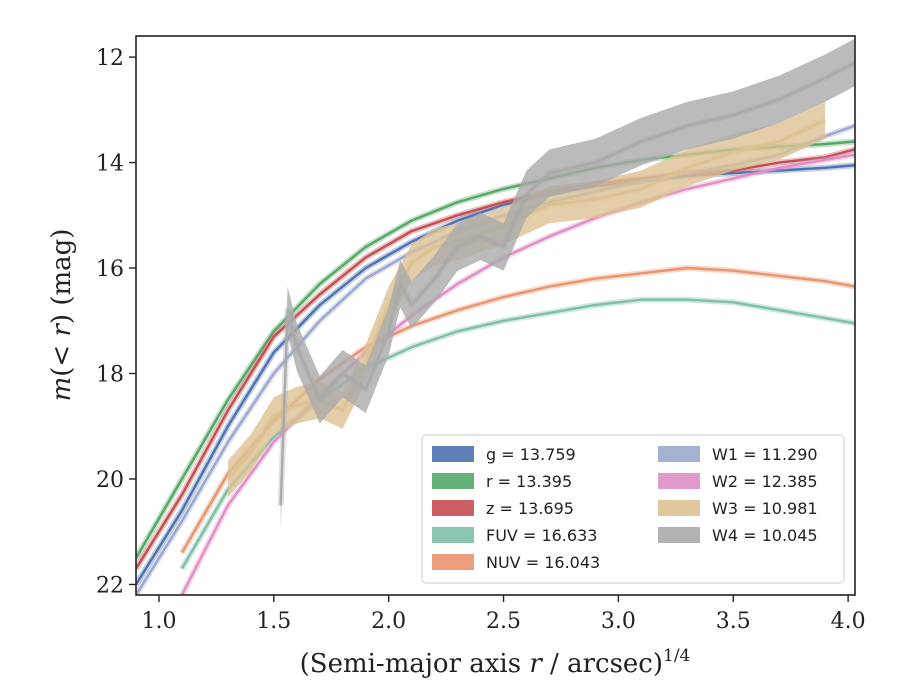 This screenshot has height=700, width=900. What do you see at coordinates (495, 662) in the screenshot?
I see `x-axis-title: (Semi-major axis r / arcsec)1/4` at bounding box center [495, 662].